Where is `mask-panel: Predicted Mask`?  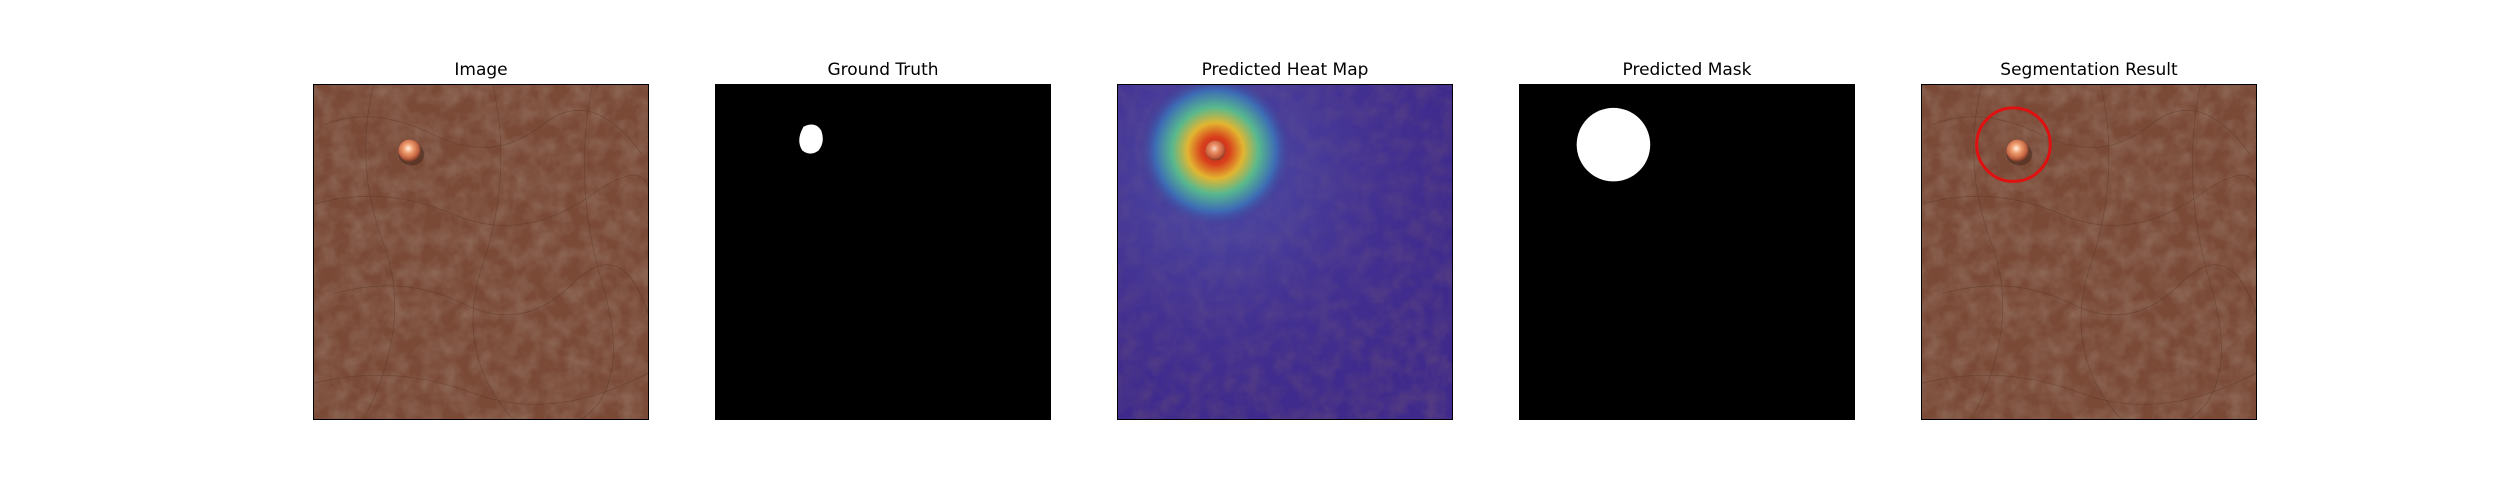
mask-panel: Predicted Mask is located at coordinates (1687, 249).